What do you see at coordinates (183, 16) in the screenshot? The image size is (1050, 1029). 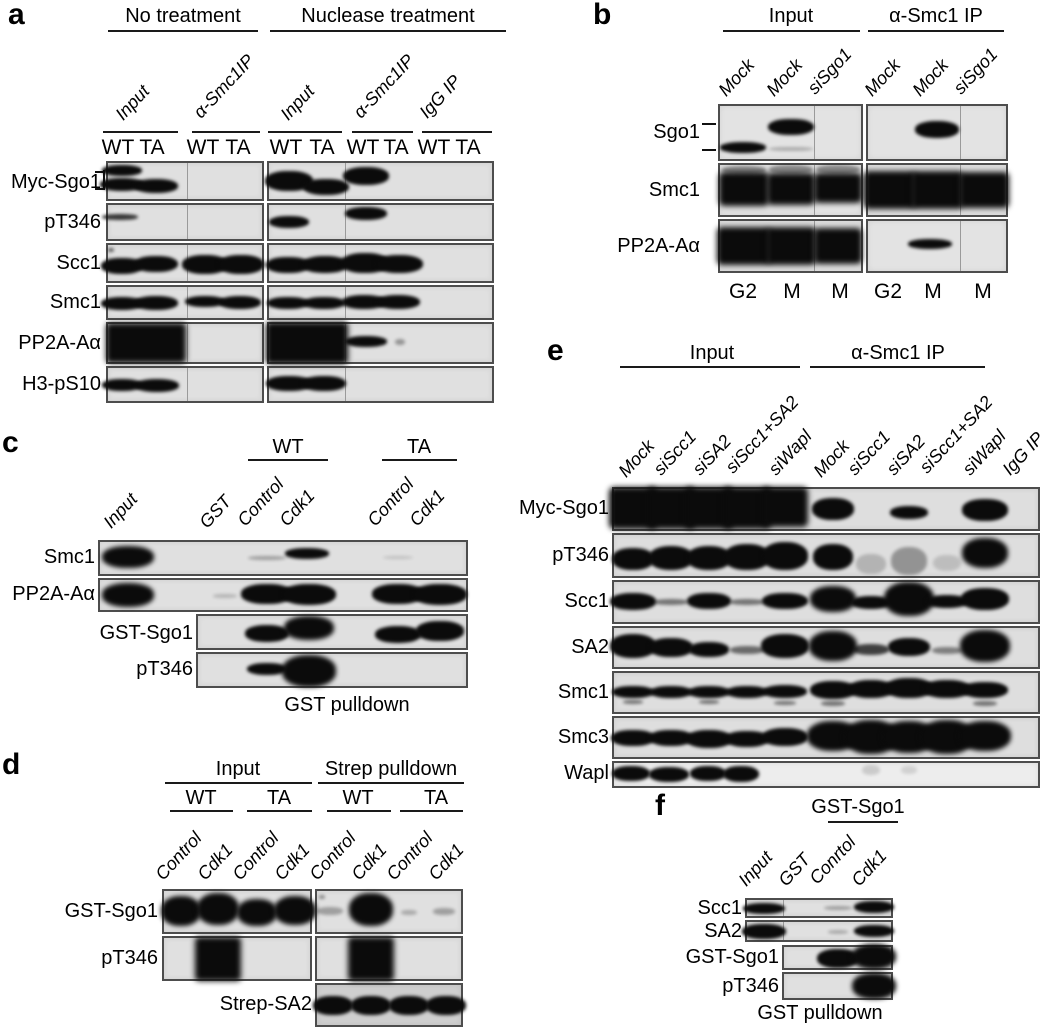 I see `header-no-treatment: No treatment` at bounding box center [183, 16].